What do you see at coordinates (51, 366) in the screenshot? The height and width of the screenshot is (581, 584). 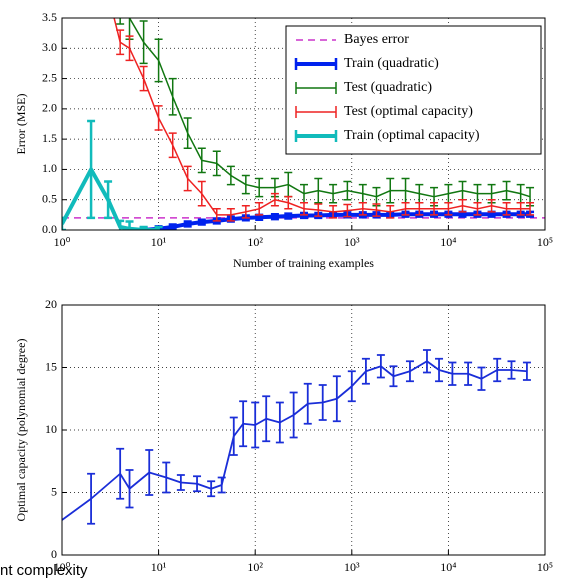 I see `y-tick-label: 15` at bounding box center [51, 366].